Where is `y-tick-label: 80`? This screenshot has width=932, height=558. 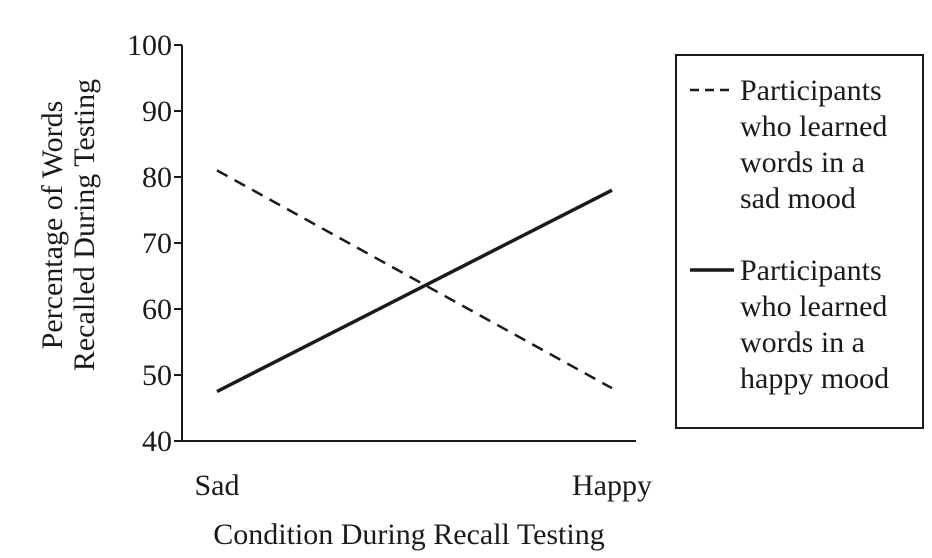 y-tick-label: 80 is located at coordinates (157, 177).